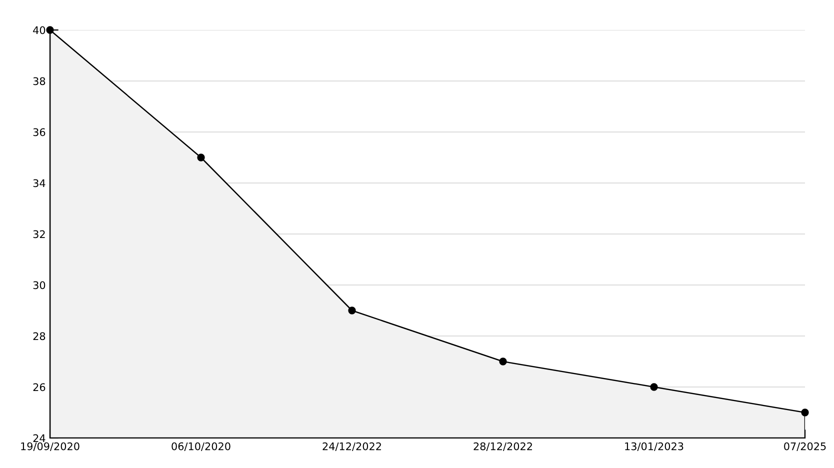  Describe the element at coordinates (39, 132) in the screenshot. I see `y-tick-label: 36` at that location.